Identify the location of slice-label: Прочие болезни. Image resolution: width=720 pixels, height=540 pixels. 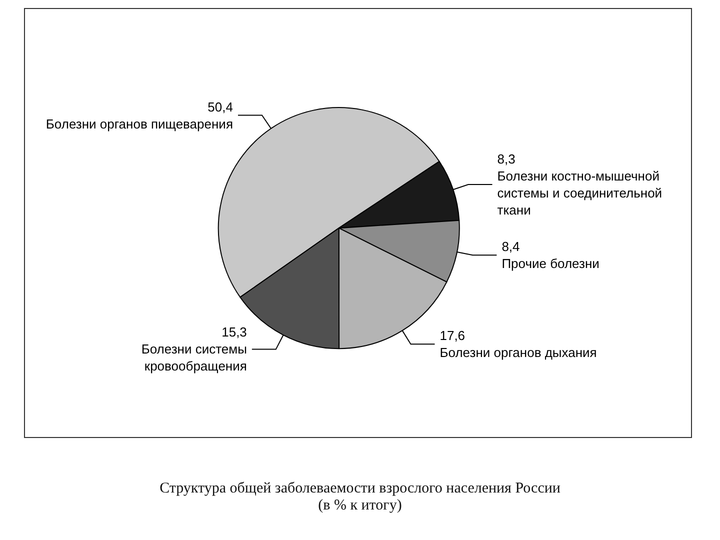
(551, 264).